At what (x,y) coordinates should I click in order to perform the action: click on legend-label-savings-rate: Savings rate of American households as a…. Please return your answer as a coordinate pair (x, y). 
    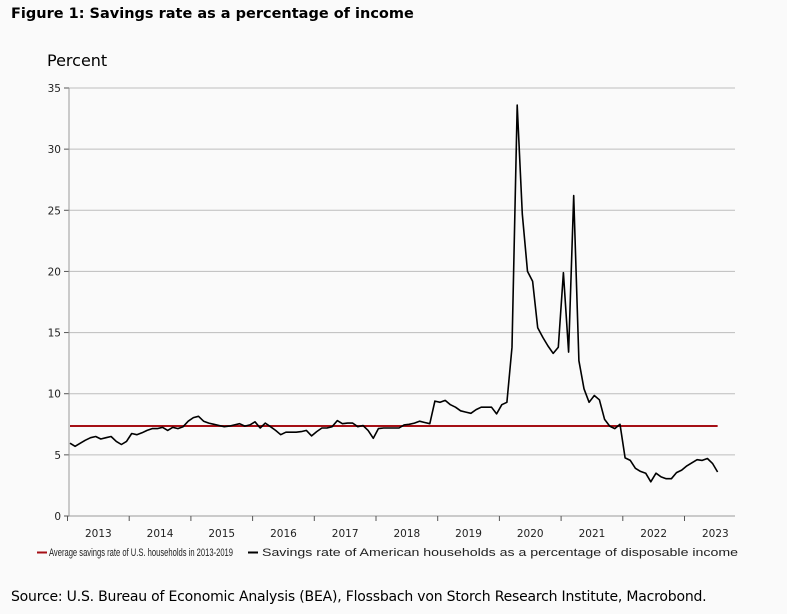
    Looking at the image, I should click on (500, 553).